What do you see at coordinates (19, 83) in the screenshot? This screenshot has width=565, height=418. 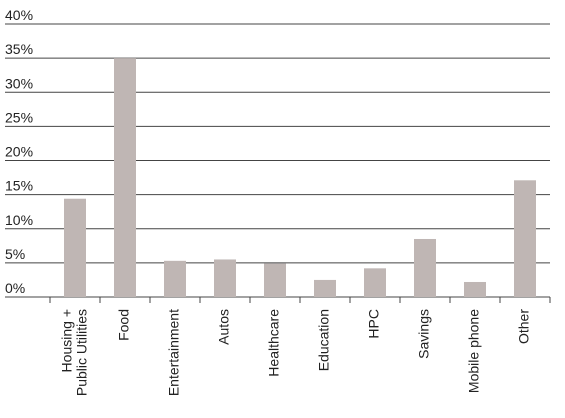 I see `y-tick-label: 30%` at bounding box center [19, 83].